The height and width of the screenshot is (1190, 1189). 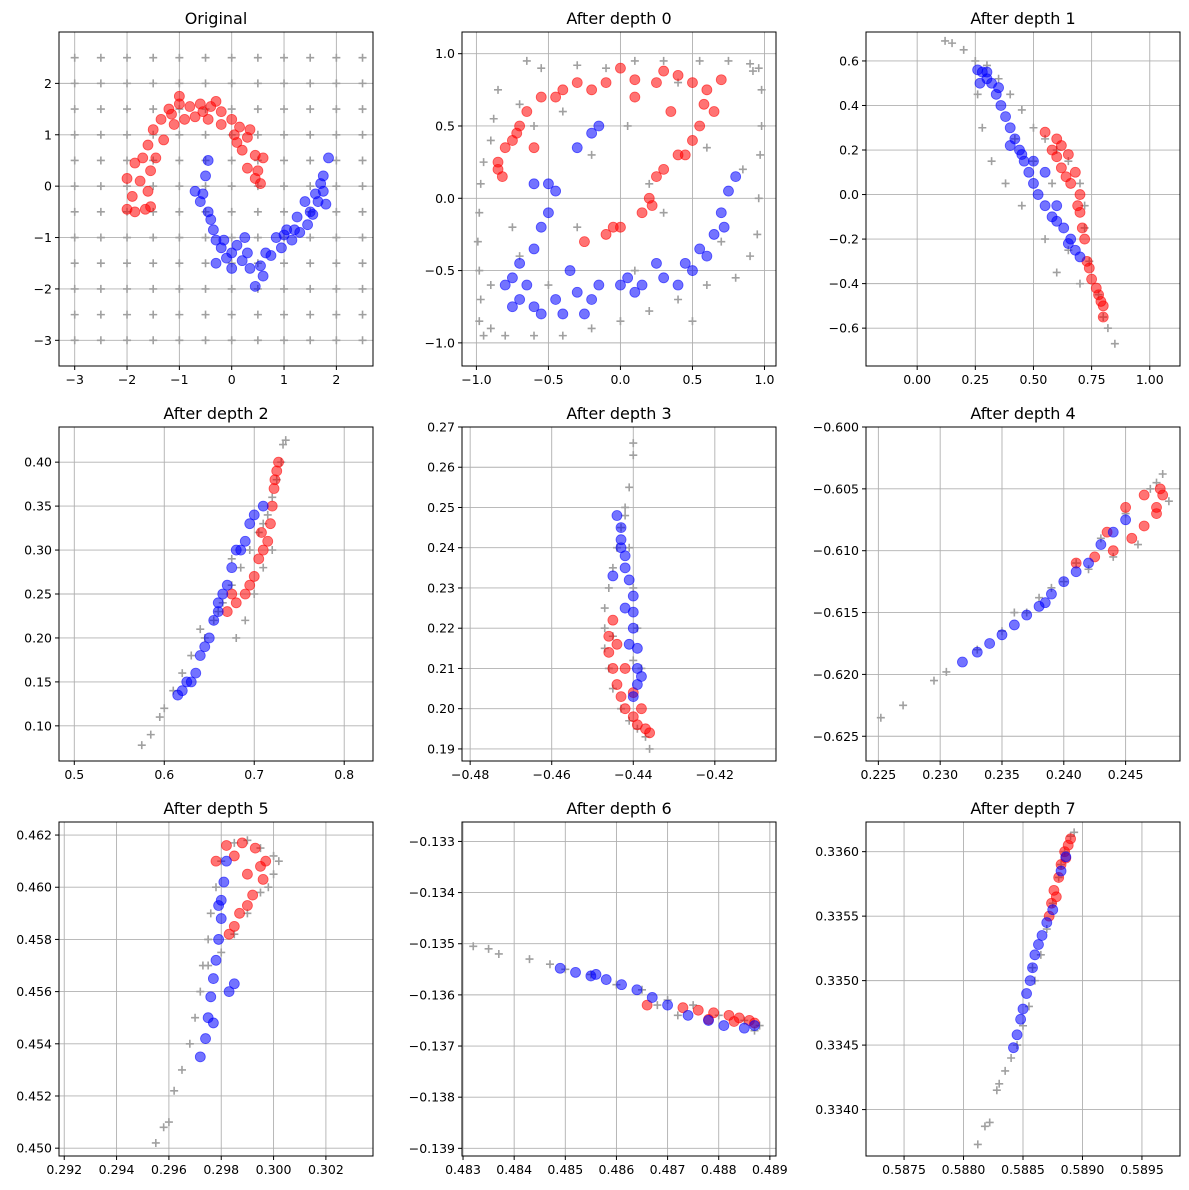 What do you see at coordinates (1083, 1169) in the screenshot?
I see `x-tick-label: 0.5890` at bounding box center [1083, 1169].